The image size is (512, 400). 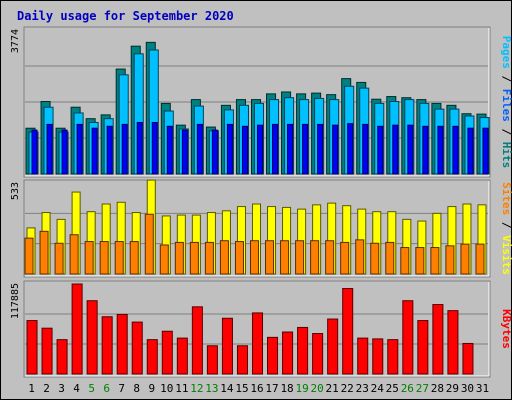 What do you see at coordinates (347, 388) in the screenshot?
I see `x-tick-label: 22` at bounding box center [347, 388].